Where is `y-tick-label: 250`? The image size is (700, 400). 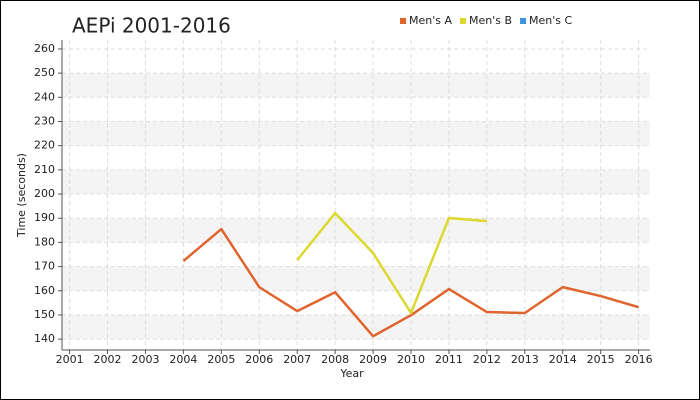 y-tick-label: 250 is located at coordinates (44, 72).